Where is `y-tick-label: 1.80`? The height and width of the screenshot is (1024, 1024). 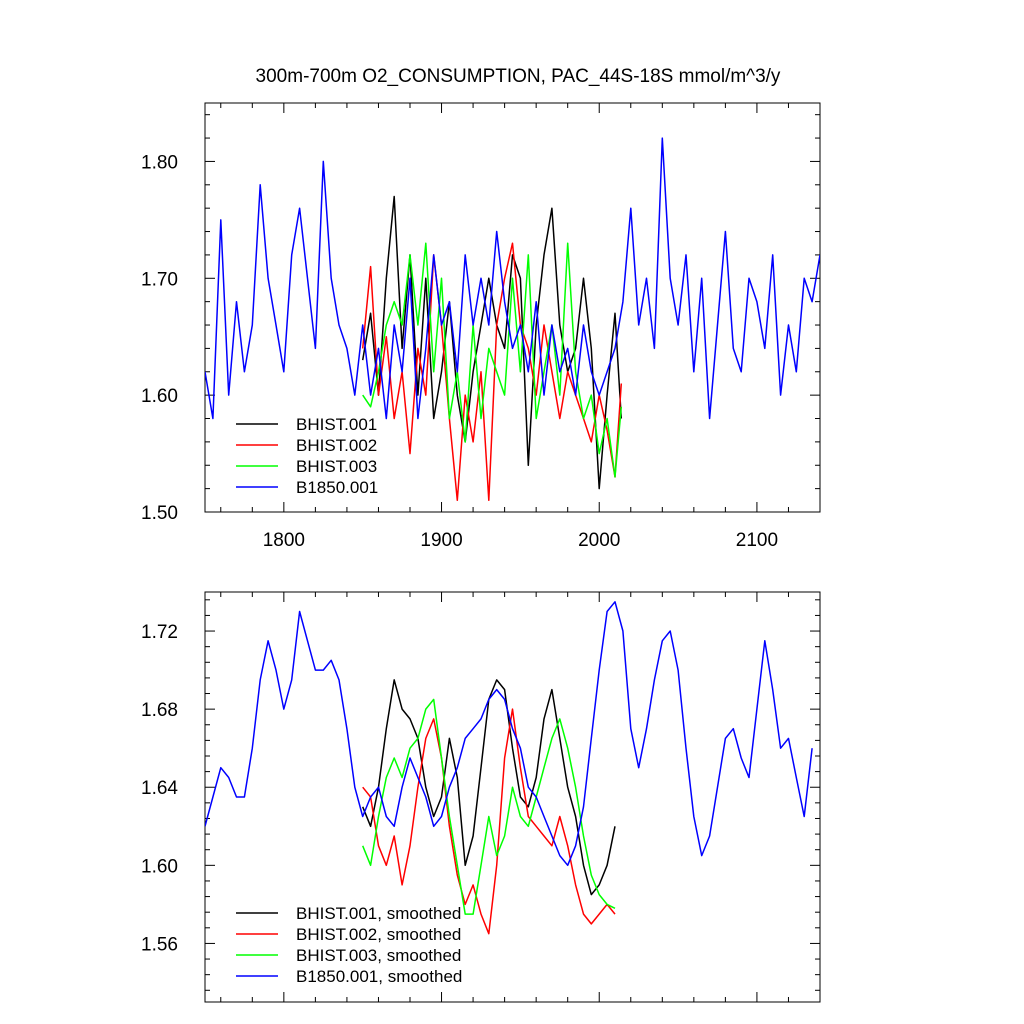
y-tick-label: 1.80 is located at coordinates (159, 162).